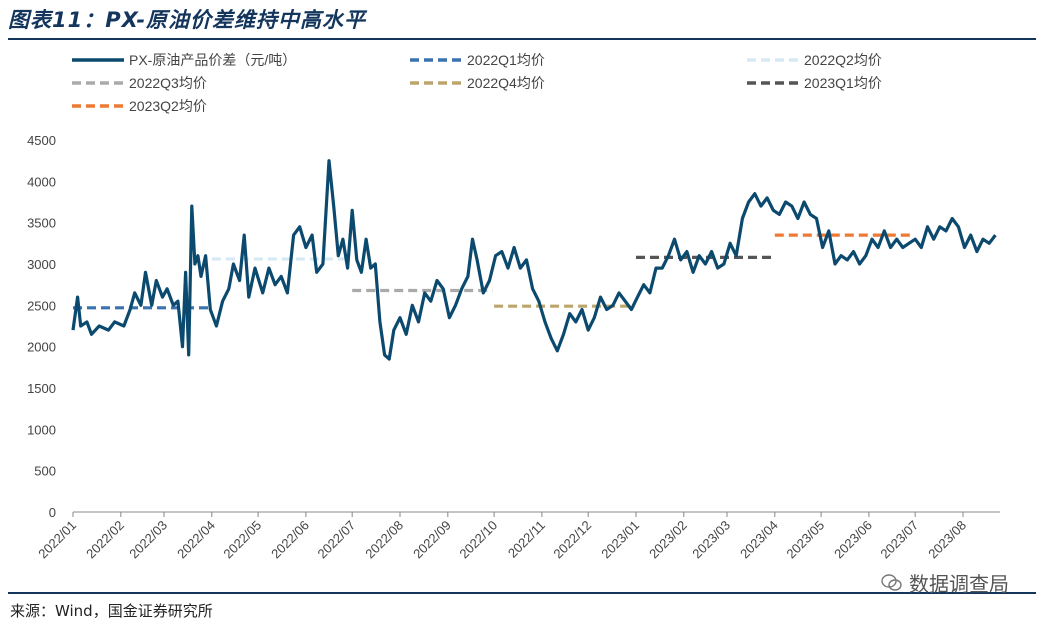 This screenshot has width=1043, height=625. I want to click on x-tick-label: 2022/05, so click(242, 540).